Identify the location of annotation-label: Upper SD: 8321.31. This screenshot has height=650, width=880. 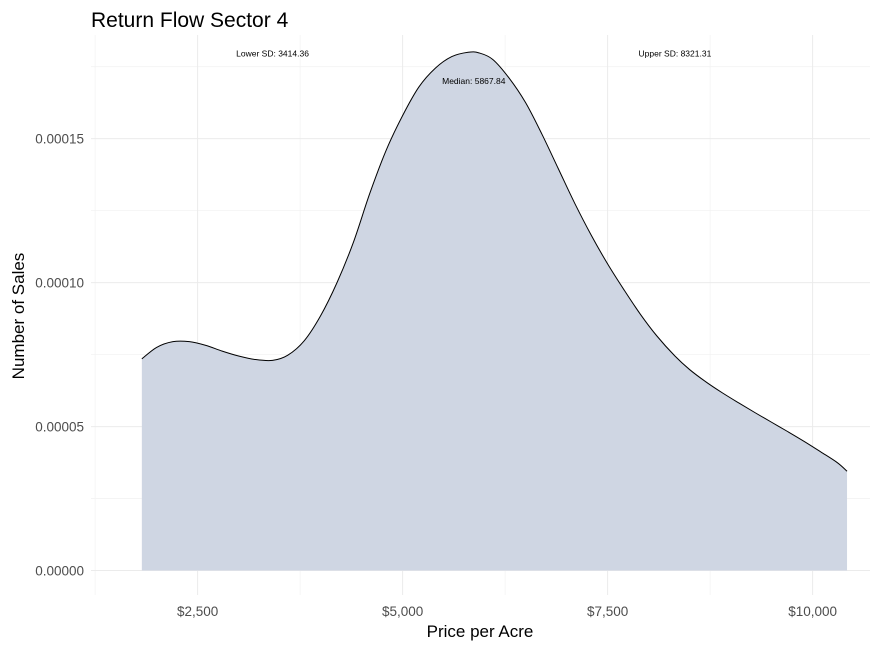
(675, 54).